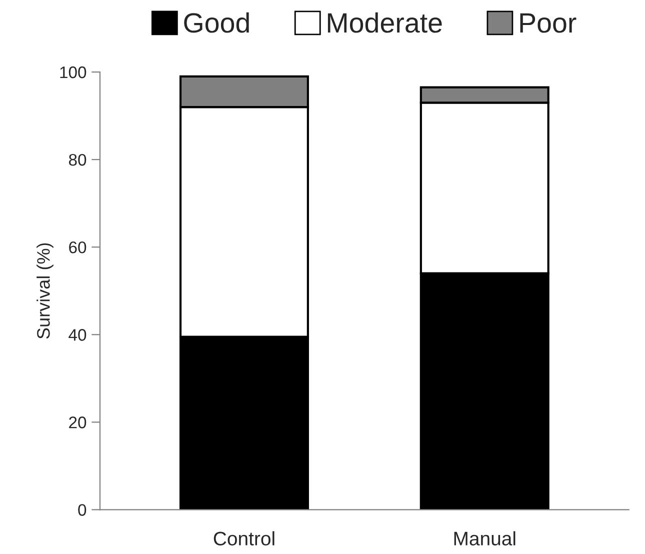 This screenshot has height=554, width=645. I want to click on y-tick-label: 60, so click(77, 247).